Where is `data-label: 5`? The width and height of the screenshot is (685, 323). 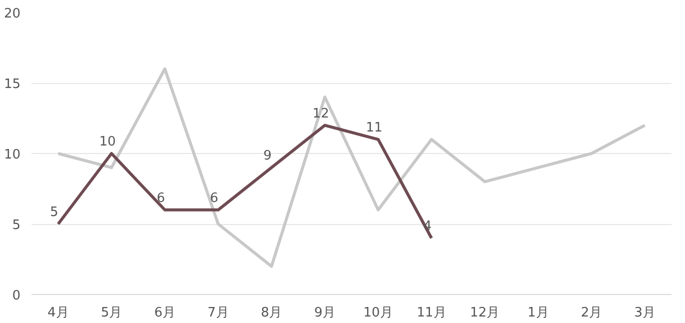
data-label: 5 is located at coordinates (54, 212).